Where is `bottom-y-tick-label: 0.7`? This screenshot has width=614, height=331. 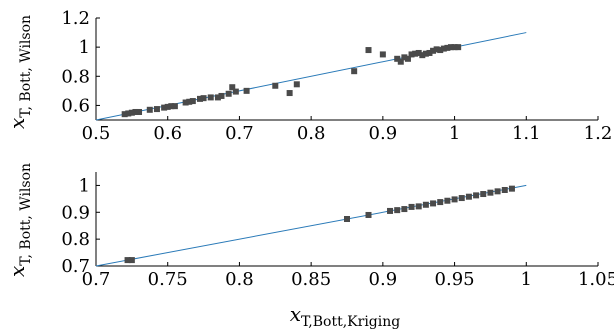 bottom-y-tick-label: 0.7 is located at coordinates (75, 266).